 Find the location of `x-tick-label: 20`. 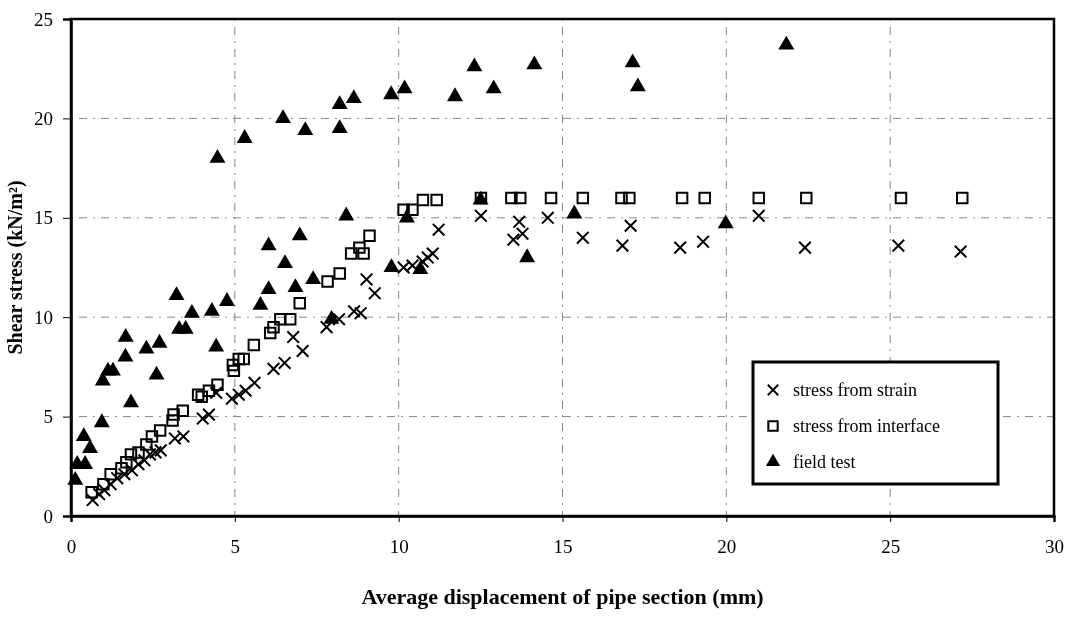

x-tick-label: 20 is located at coordinates (727, 547).